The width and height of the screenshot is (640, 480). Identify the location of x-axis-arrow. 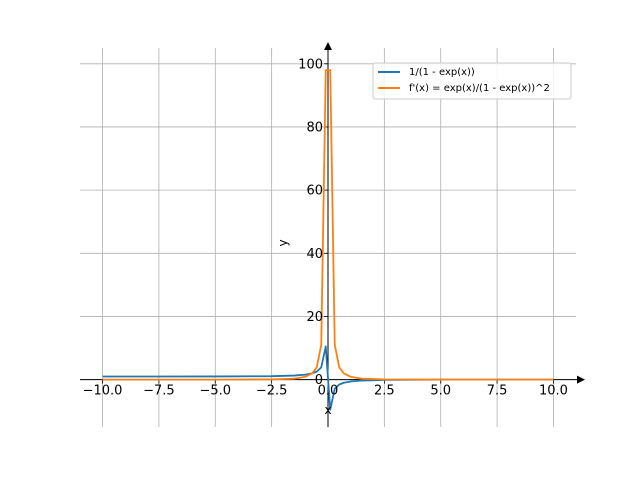
(581, 379).